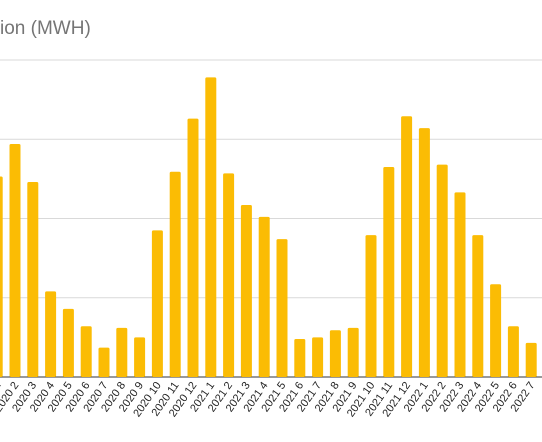  Describe the element at coordinates (2, 386) in the screenshot. I see `x-tick-label: 1` at that location.